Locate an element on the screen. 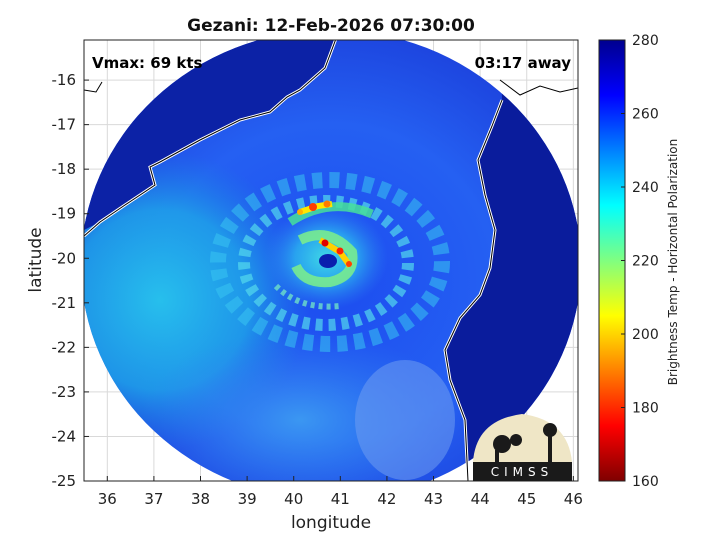 The image size is (720, 540). vmax-label: Vmax: 69 kts is located at coordinates (147, 63).